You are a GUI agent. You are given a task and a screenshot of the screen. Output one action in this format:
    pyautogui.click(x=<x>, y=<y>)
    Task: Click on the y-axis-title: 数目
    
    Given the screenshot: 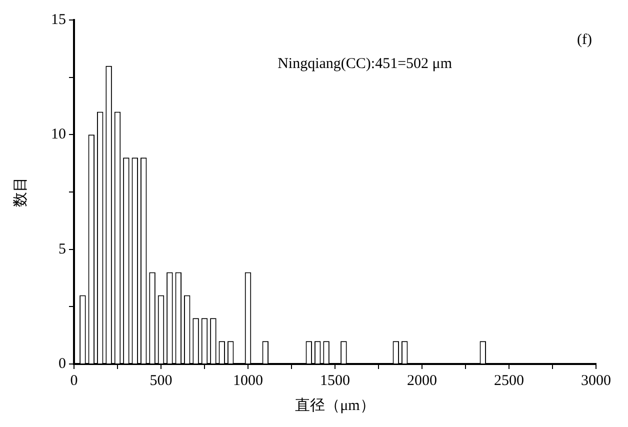 What is the action you would take?
    pyautogui.click(x=20, y=192)
    